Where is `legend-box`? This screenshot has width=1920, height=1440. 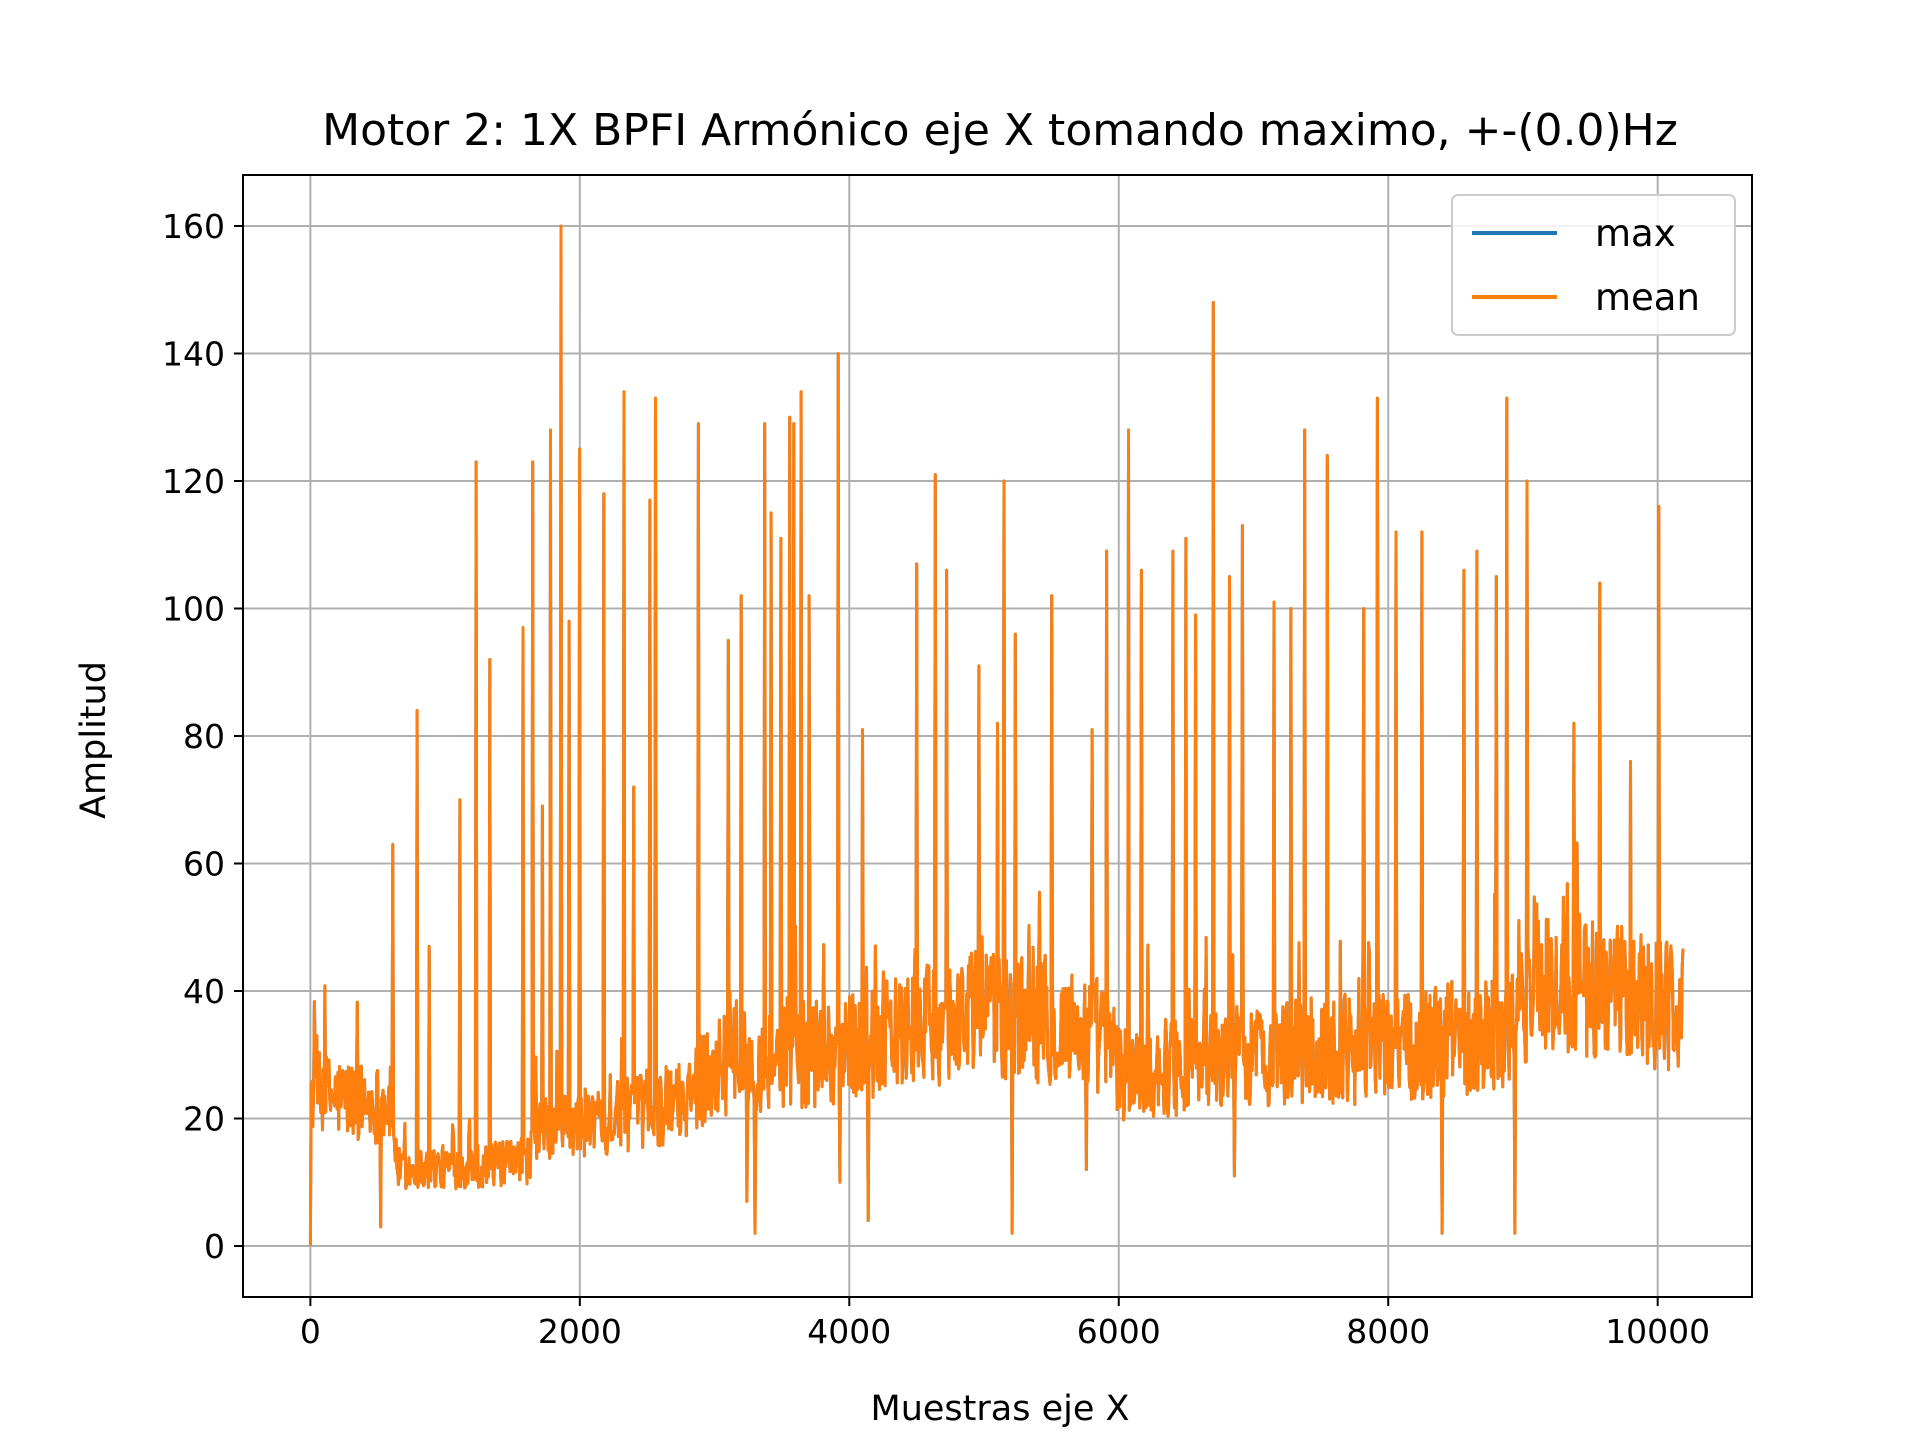 legend-box is located at coordinates (1593, 265).